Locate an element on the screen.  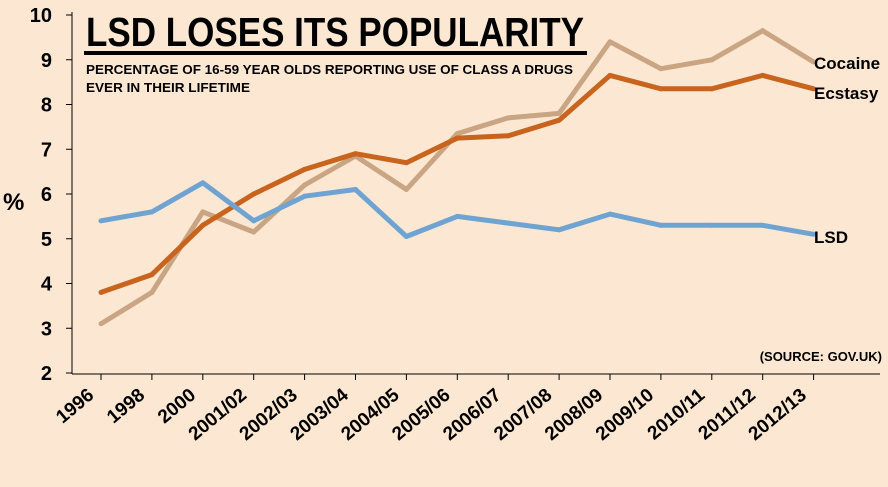
y-tick-label: 7 is located at coordinates (46, 150).